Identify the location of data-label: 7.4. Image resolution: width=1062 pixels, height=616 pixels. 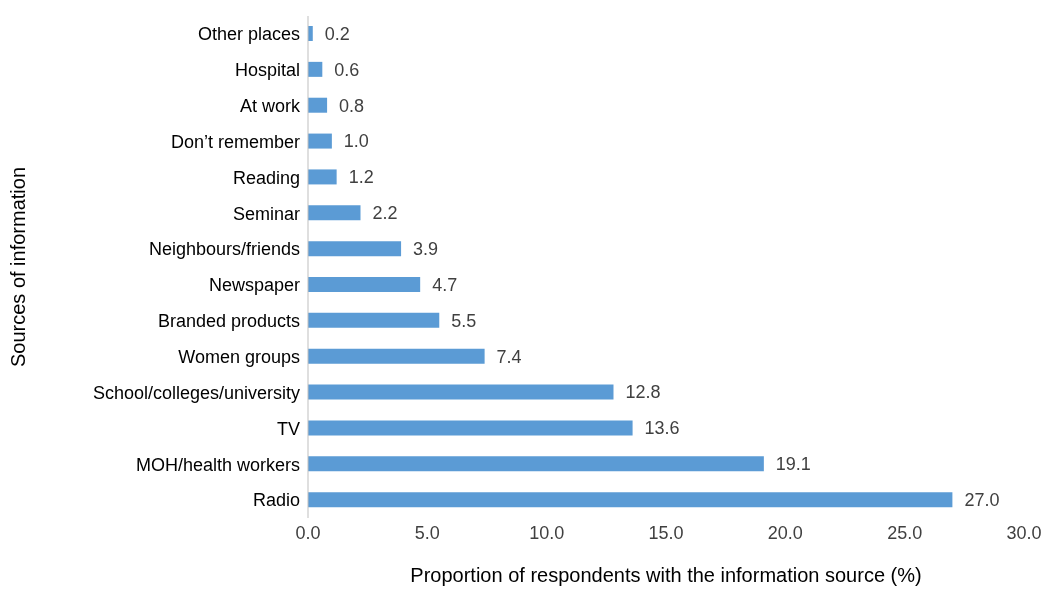
(509, 356).